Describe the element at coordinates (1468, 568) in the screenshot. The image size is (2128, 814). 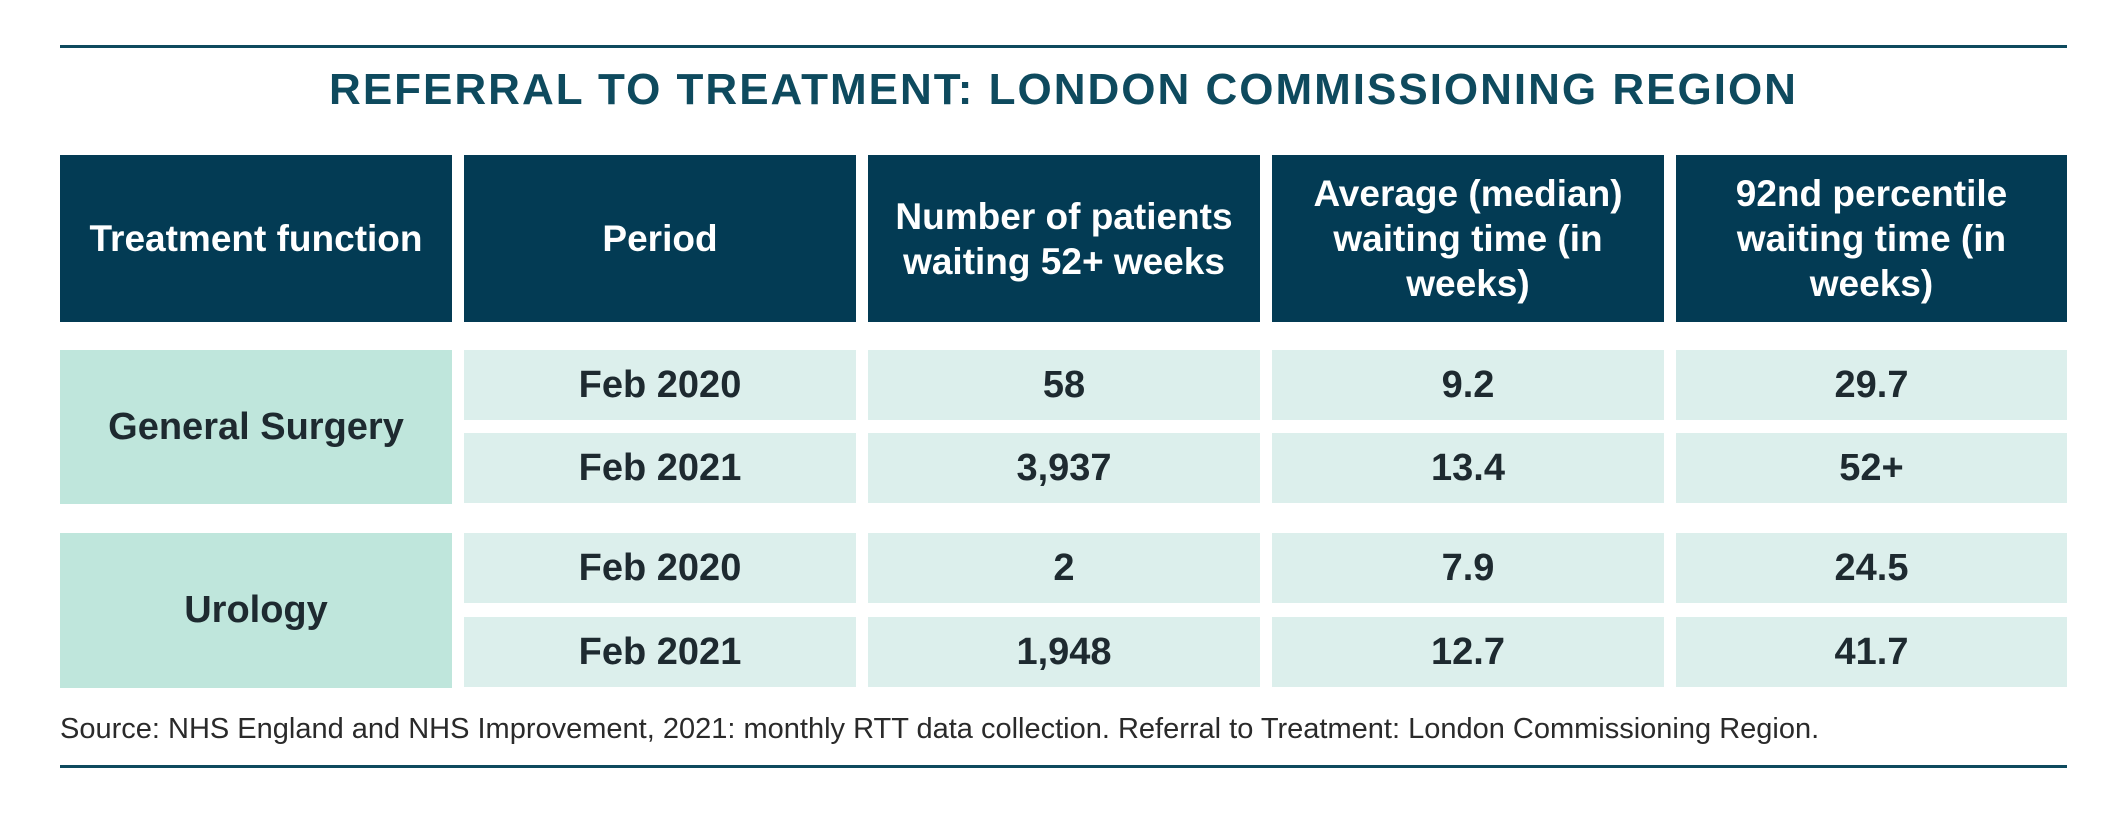
I see `median-wait-cell: 7.9` at that location.